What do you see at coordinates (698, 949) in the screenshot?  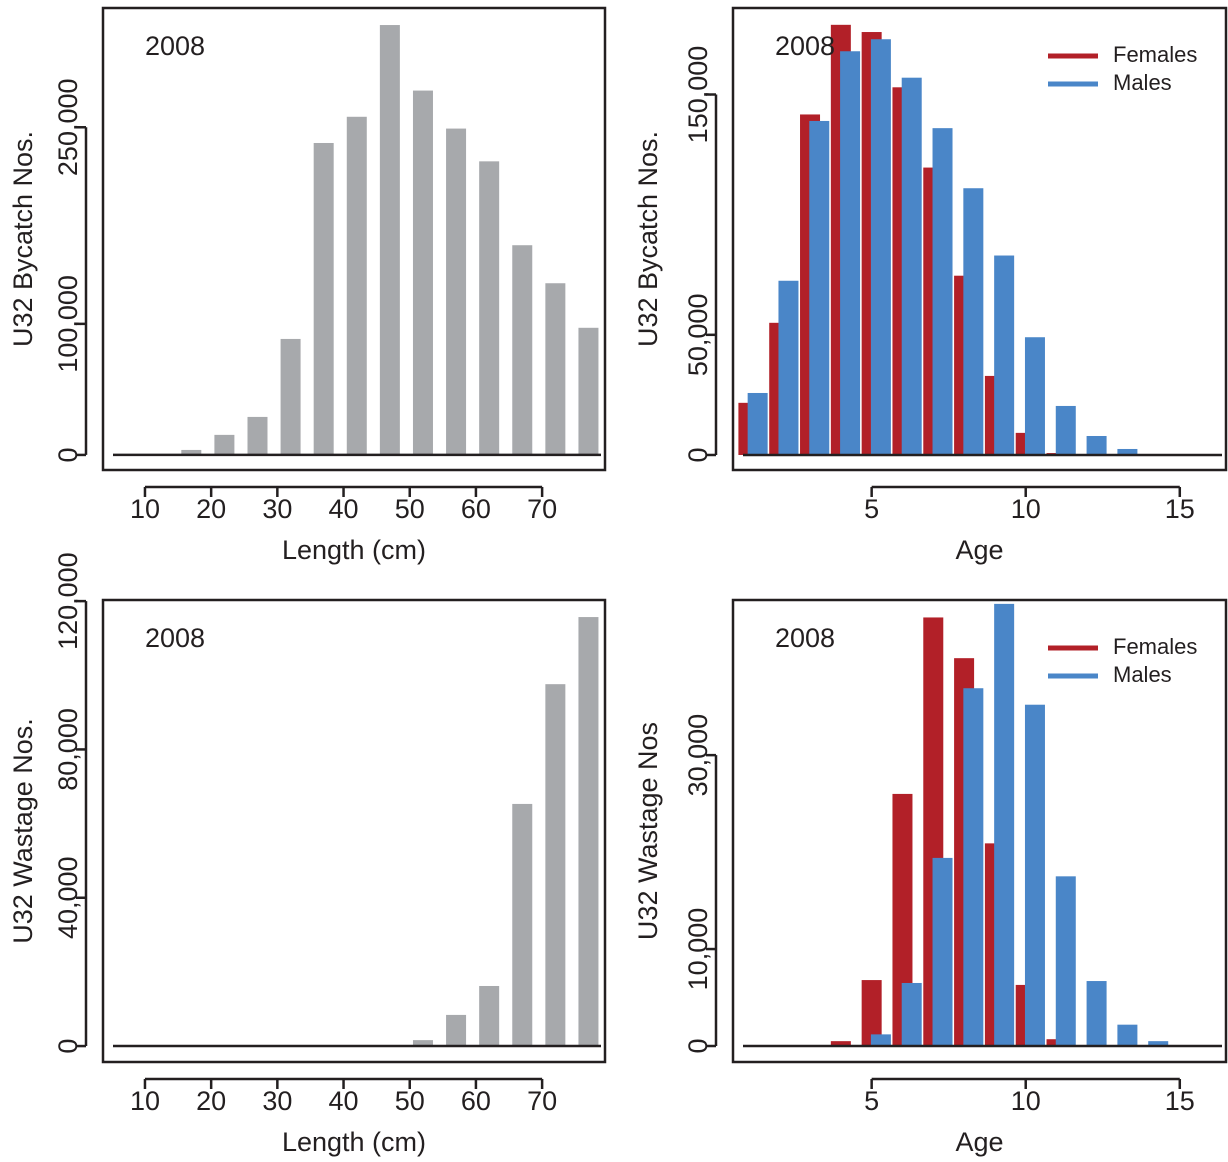 I see `y-tick-label: 10,000` at bounding box center [698, 949].